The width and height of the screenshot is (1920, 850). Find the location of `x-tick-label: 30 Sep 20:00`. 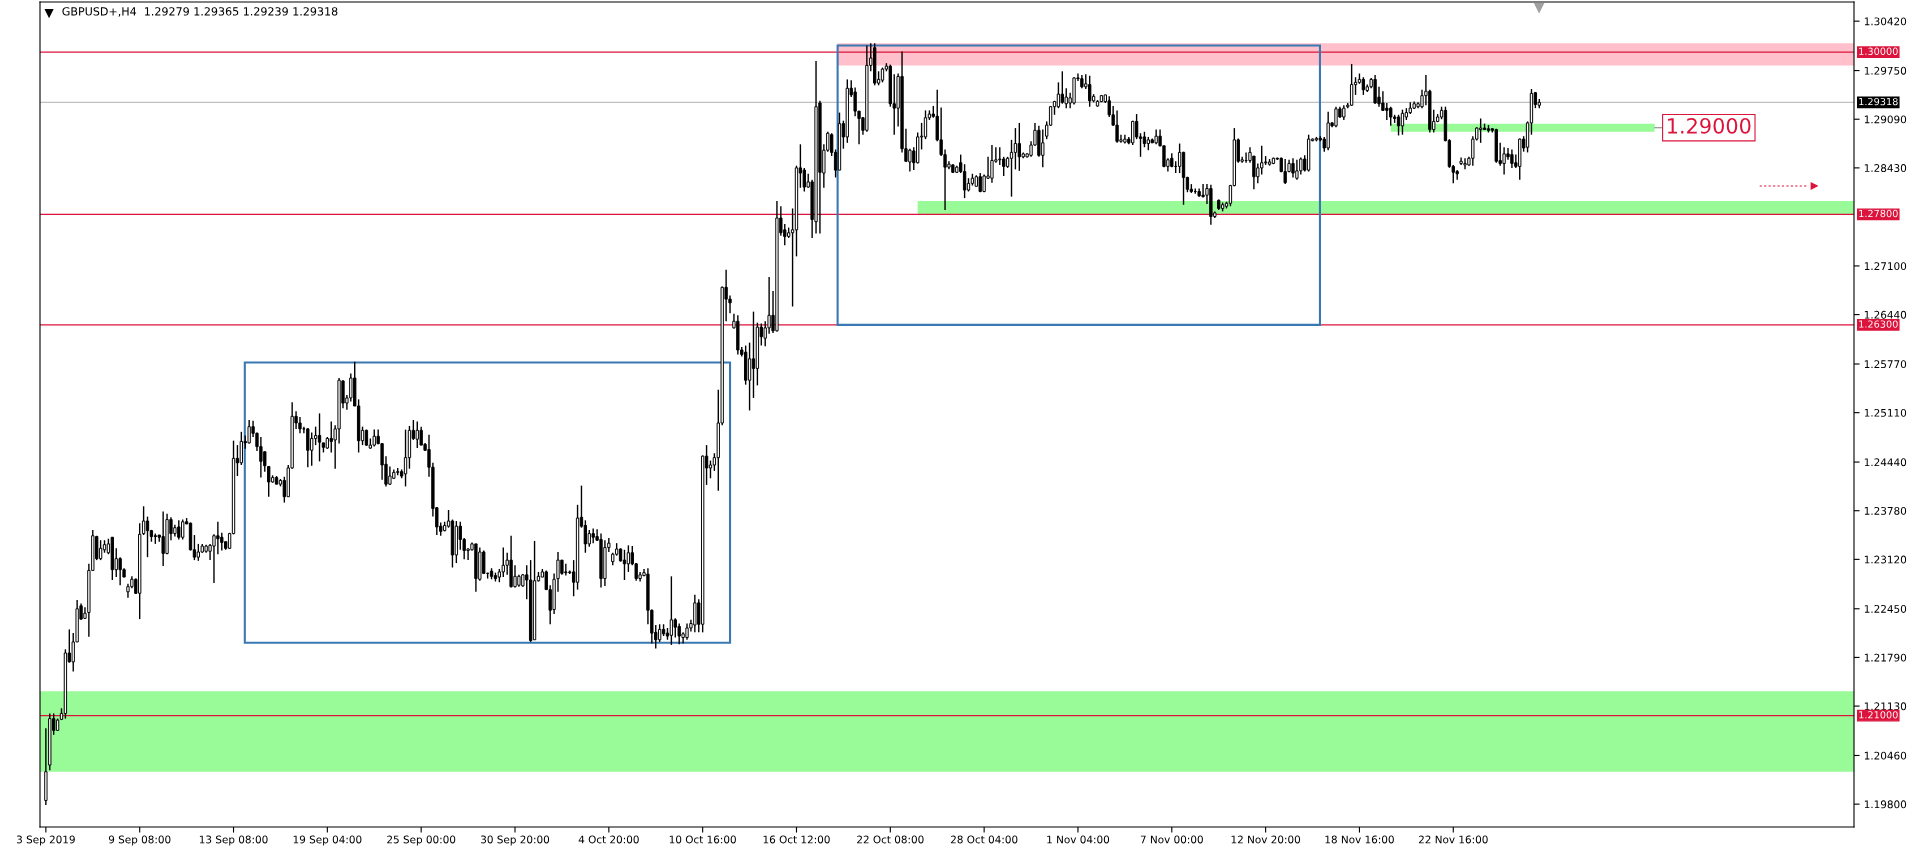

x-tick-label: 30 Sep 20:00 is located at coordinates (515, 840).